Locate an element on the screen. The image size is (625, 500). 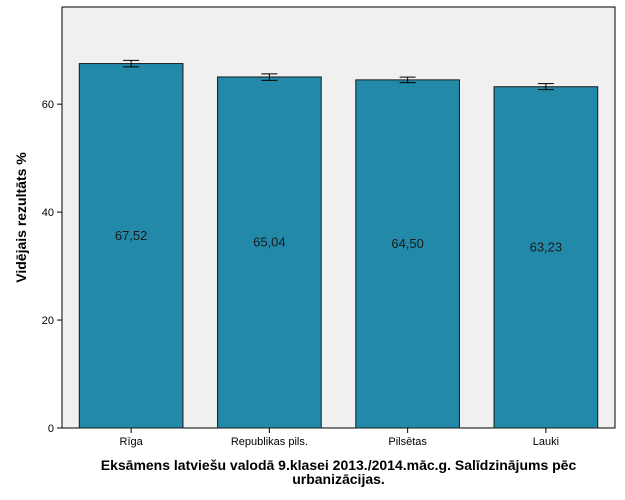
y-axis-title: Vidējais rezultāts % is located at coordinates (21, 217).